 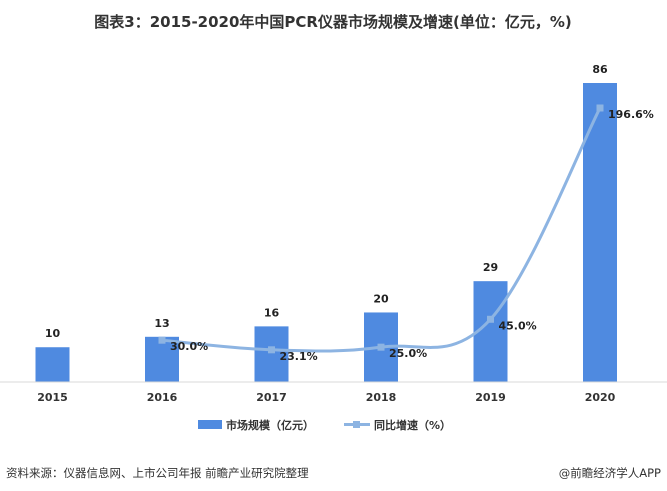 What do you see at coordinates (272, 312) in the screenshot?
I see `bar-label-2017: 16` at bounding box center [272, 312].